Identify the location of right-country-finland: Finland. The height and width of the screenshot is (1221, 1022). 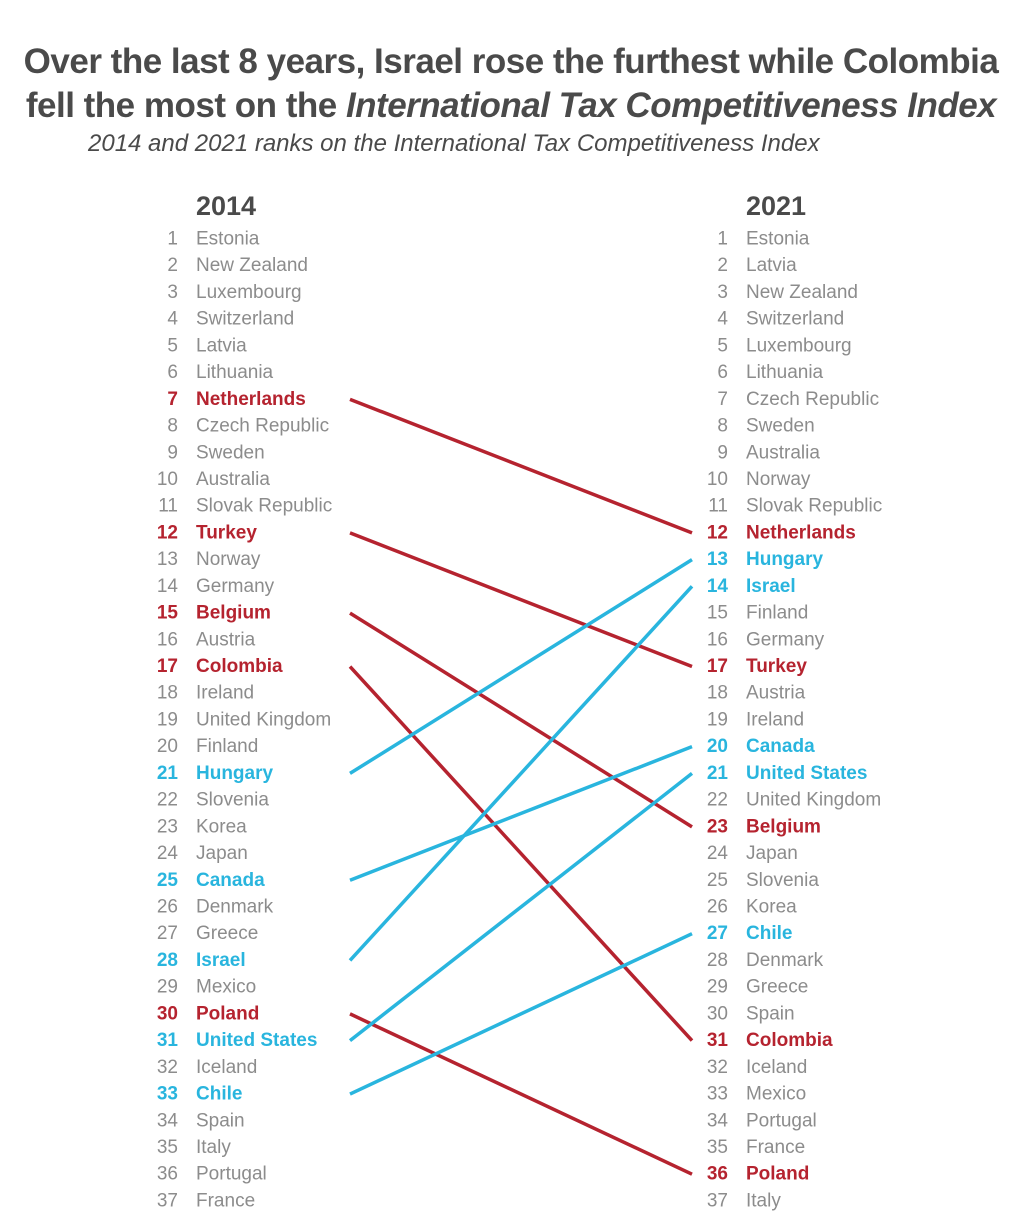
(777, 613).